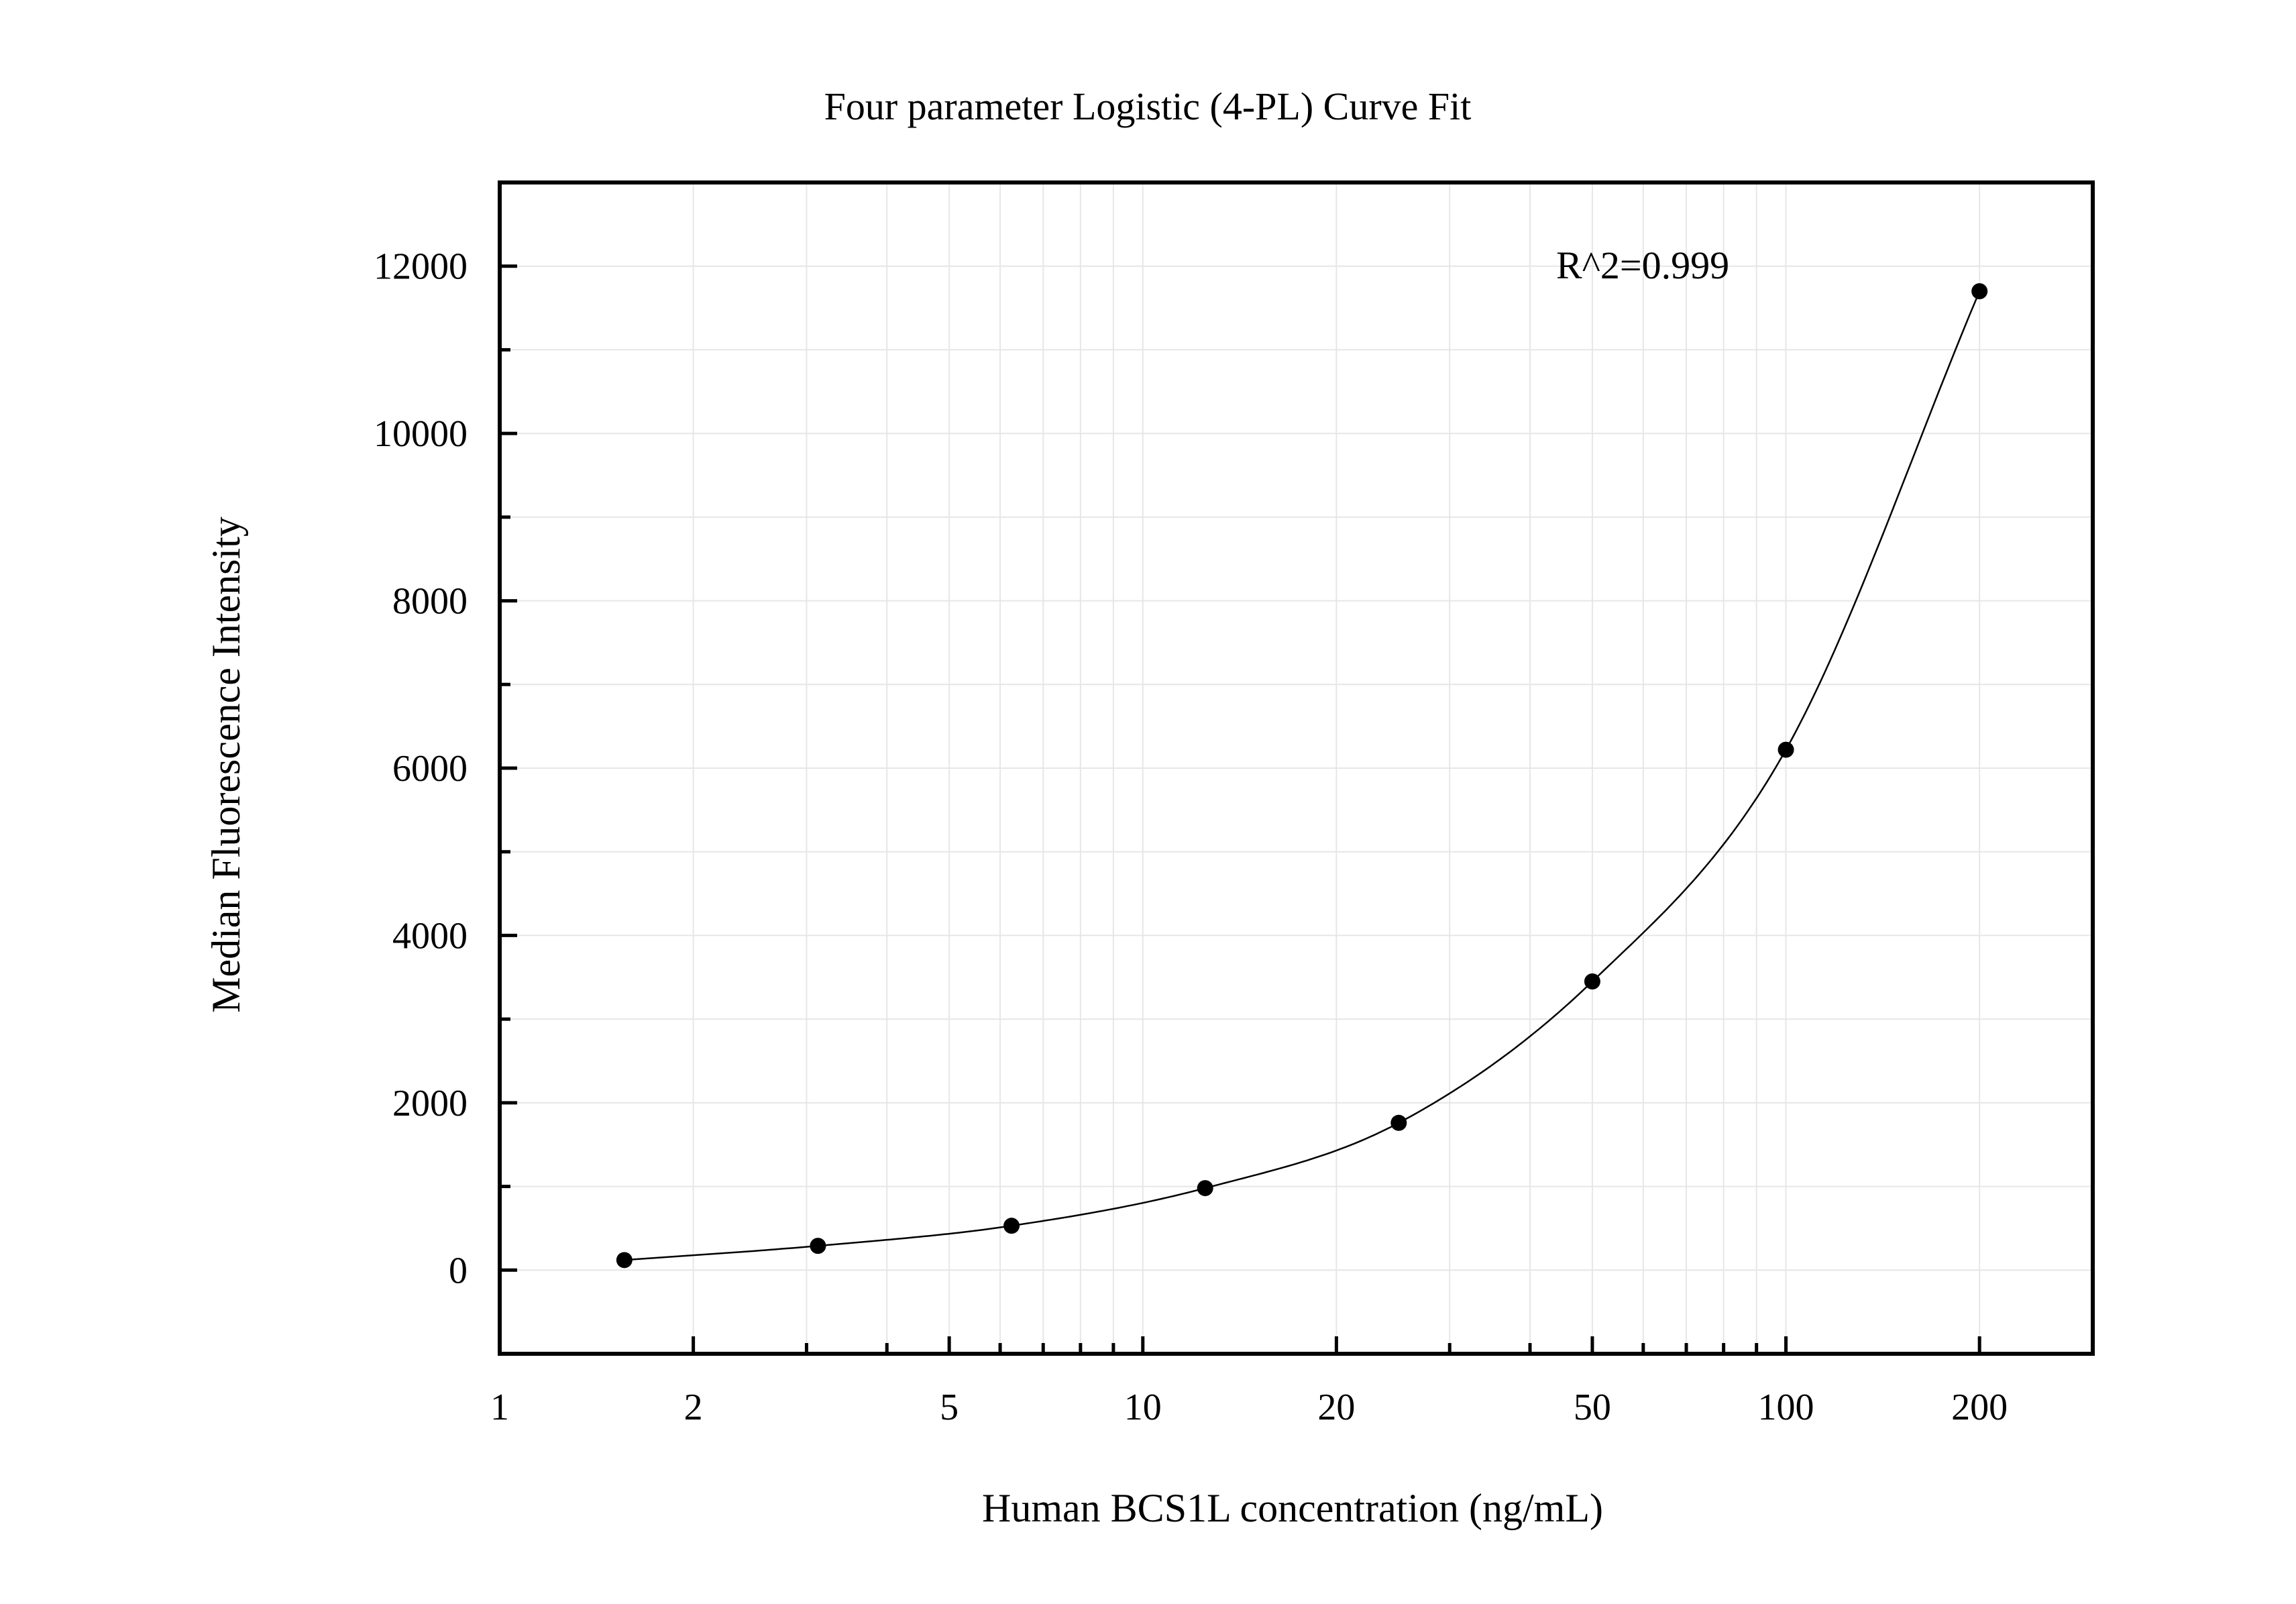  I want to click on y-tick-label: 2000, so click(430, 1103).